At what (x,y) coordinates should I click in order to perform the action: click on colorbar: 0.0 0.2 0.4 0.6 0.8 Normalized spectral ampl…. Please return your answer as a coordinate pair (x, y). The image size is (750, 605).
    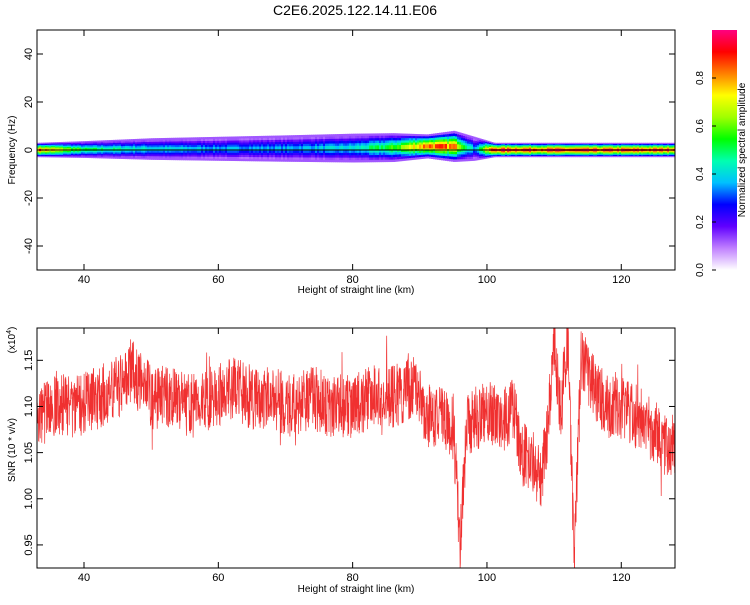
    Looking at the image, I should click on (721, 153).